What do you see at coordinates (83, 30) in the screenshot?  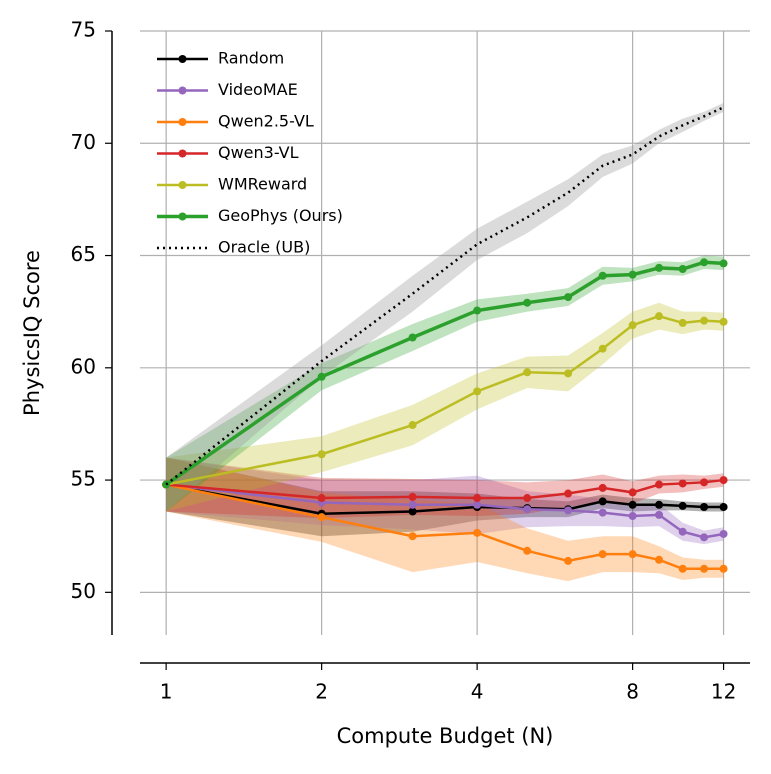 I see `y-tick-label: 75` at bounding box center [83, 30].